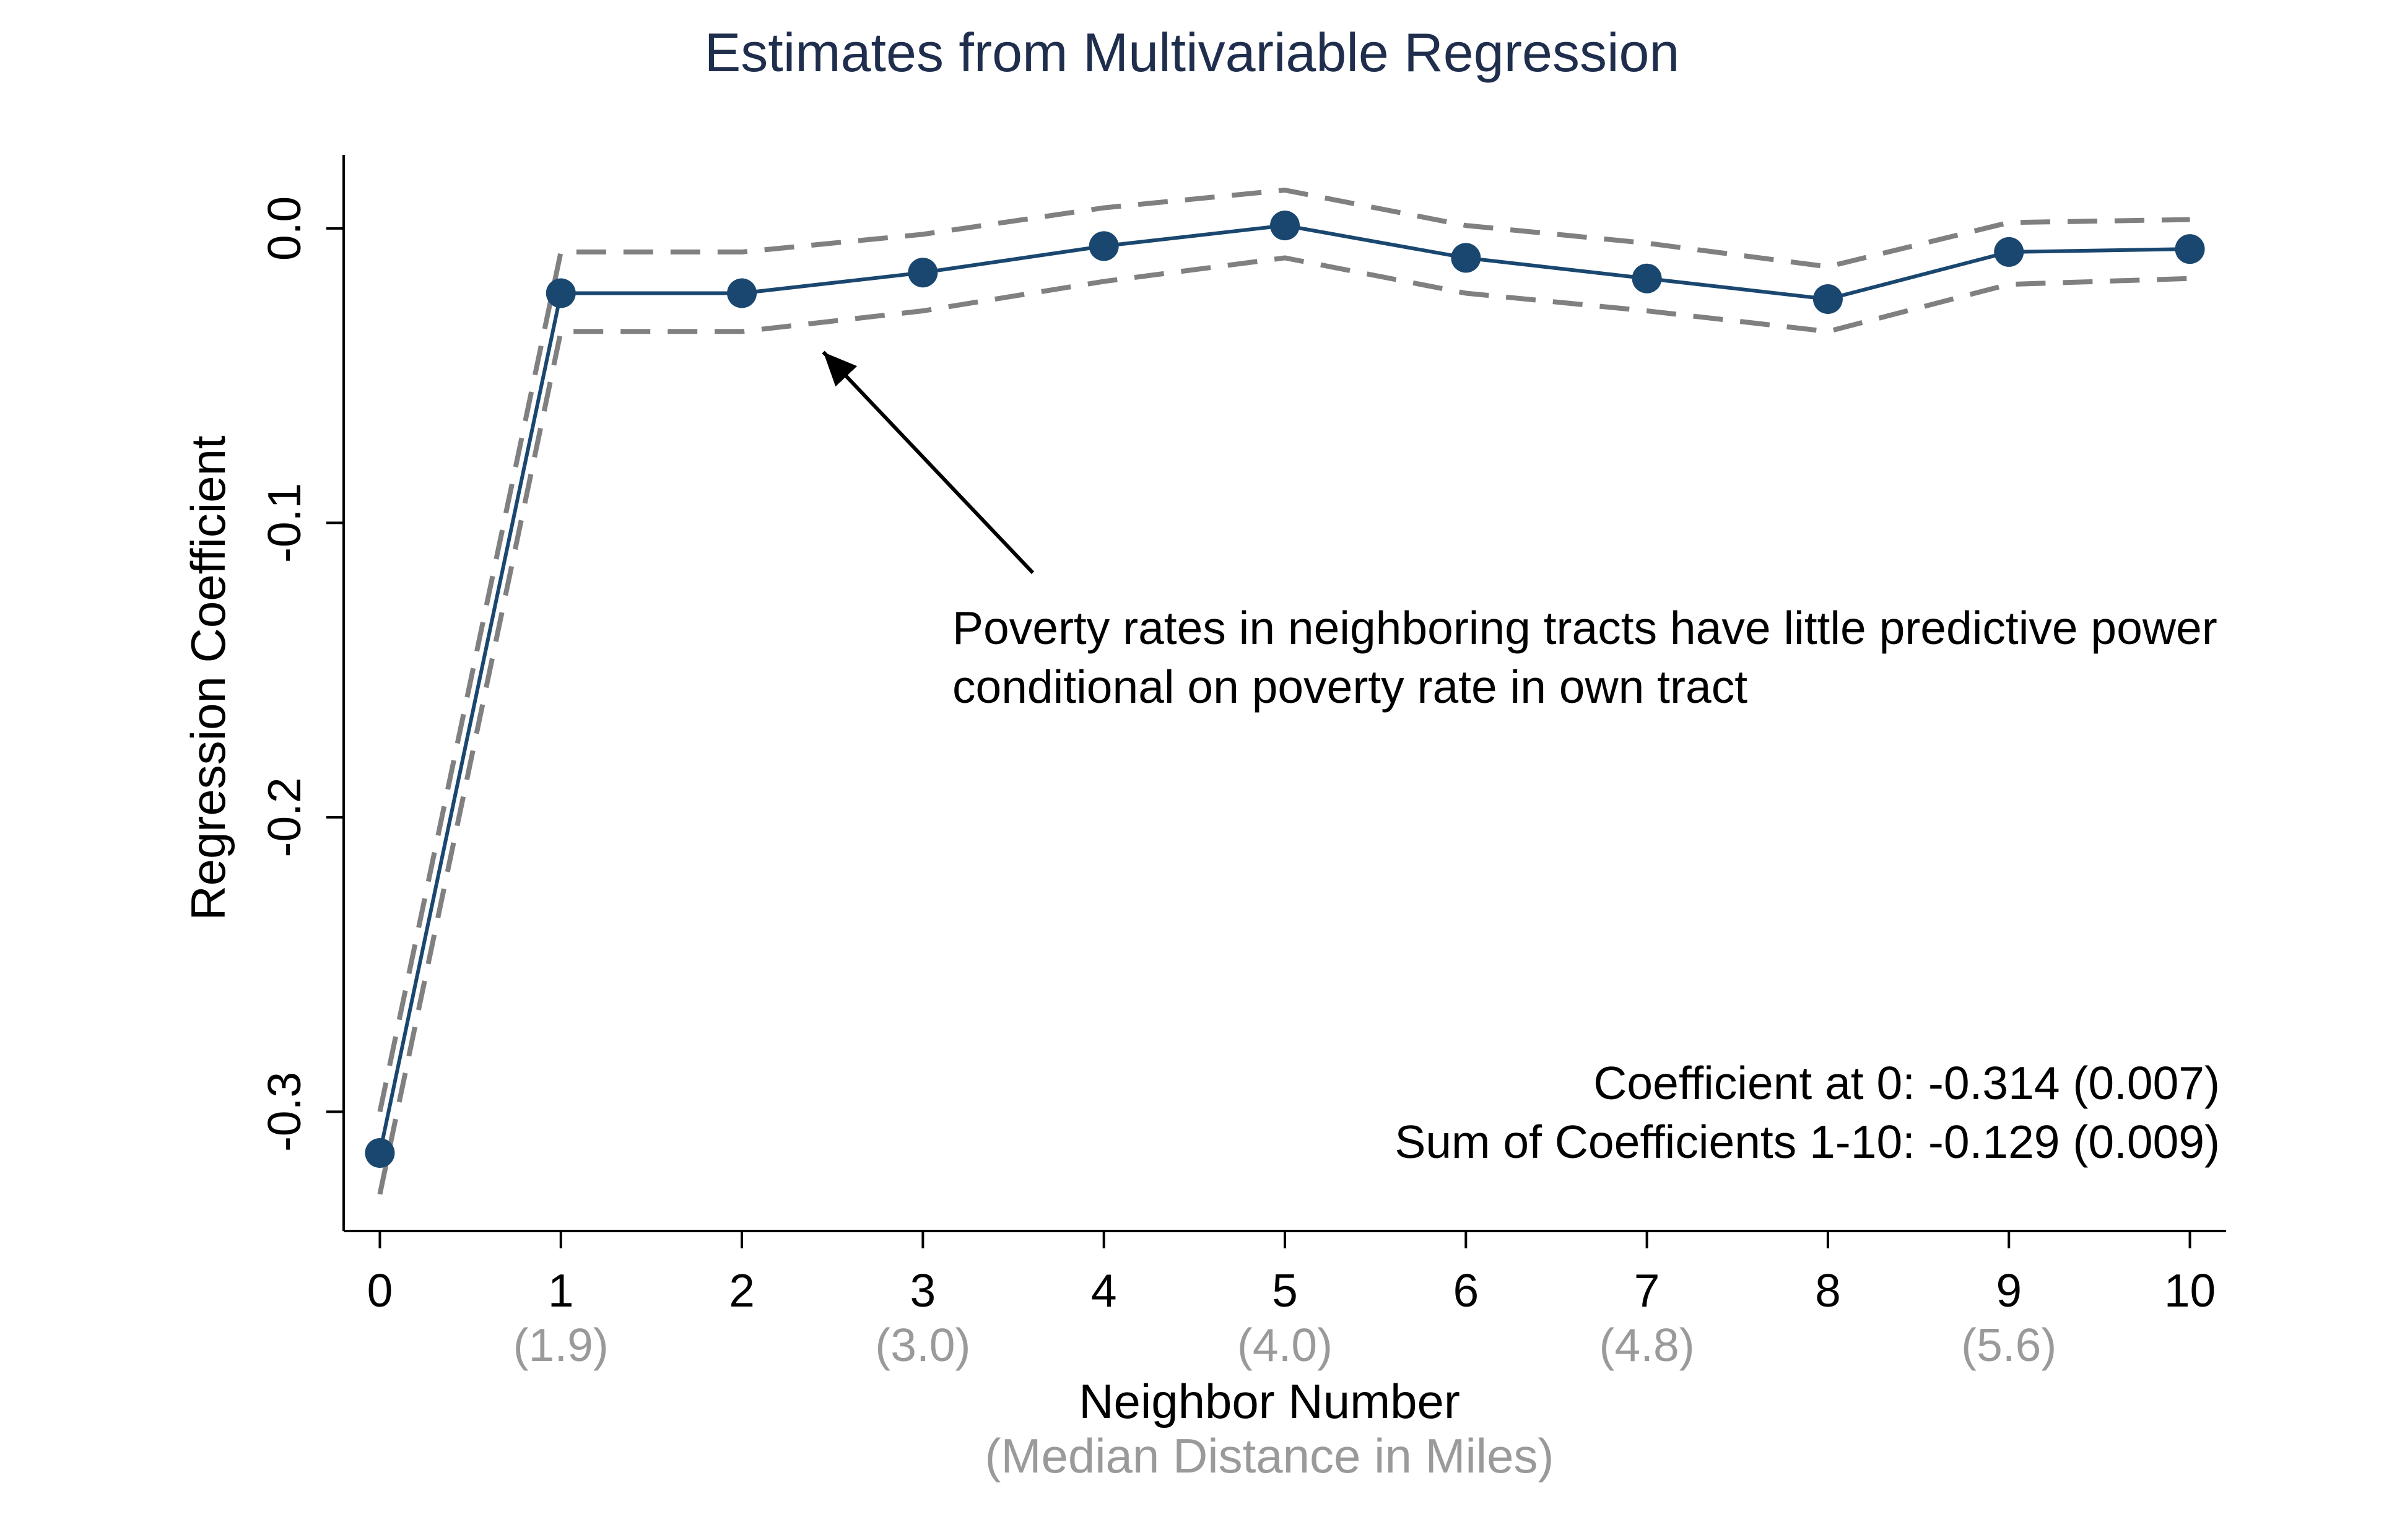  Describe the element at coordinates (923, 1290) in the screenshot. I see `x-tick-label: 3` at that location.